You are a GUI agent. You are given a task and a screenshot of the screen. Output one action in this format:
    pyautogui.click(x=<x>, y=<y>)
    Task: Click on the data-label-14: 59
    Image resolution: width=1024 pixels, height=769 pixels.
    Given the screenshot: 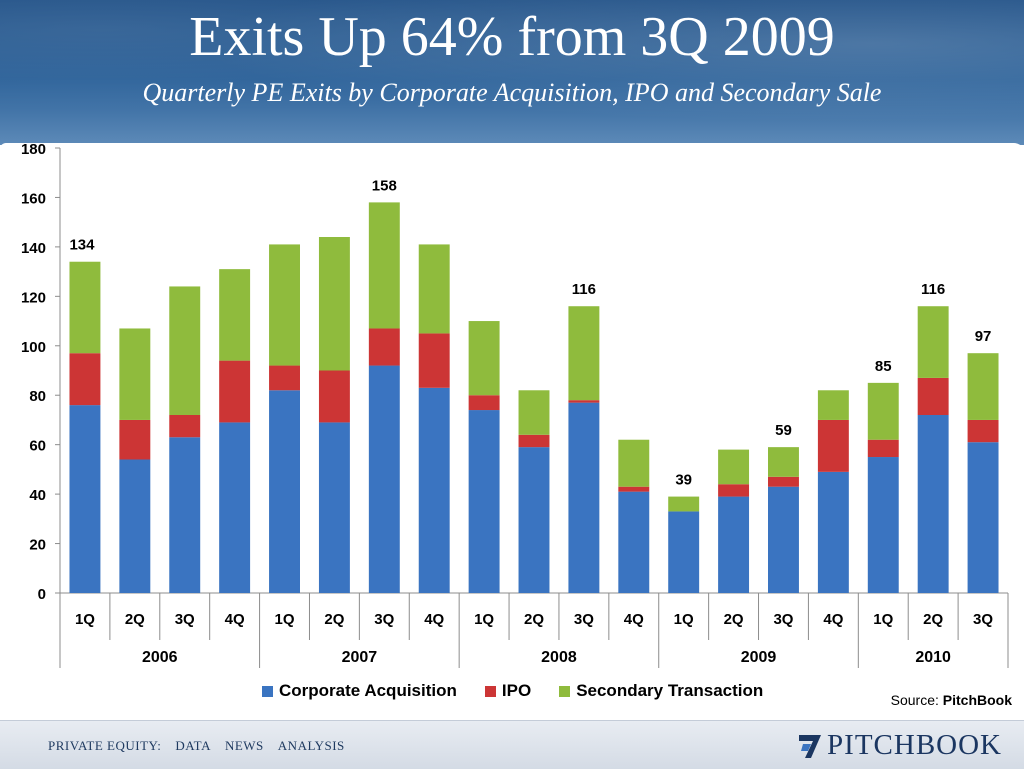 What is the action you would take?
    pyautogui.click(x=783, y=430)
    